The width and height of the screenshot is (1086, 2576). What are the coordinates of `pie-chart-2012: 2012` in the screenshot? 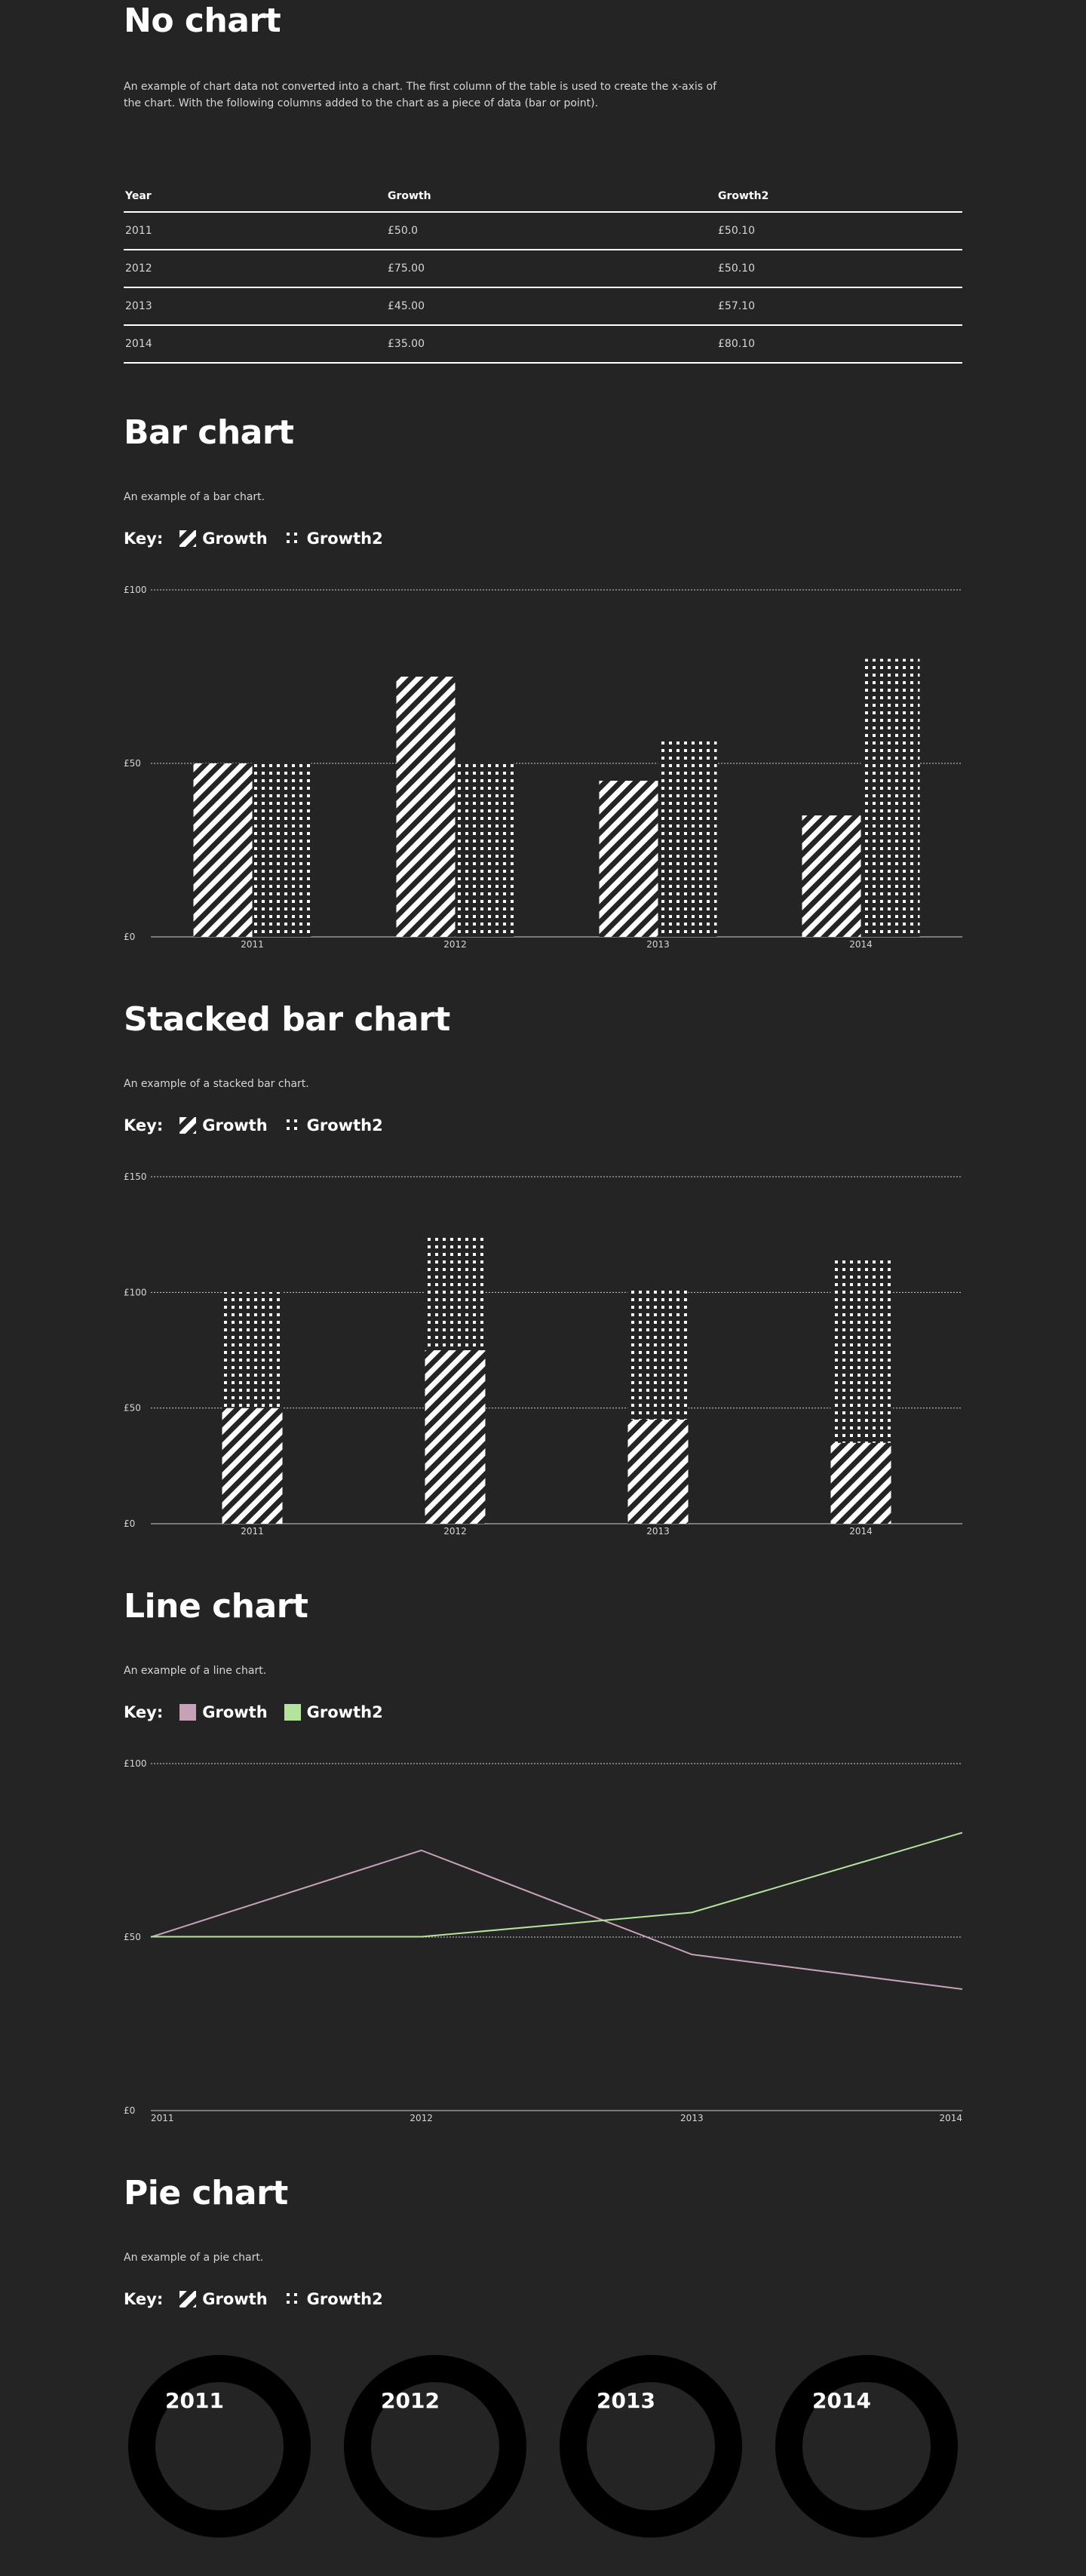 It's located at (432, 2444).